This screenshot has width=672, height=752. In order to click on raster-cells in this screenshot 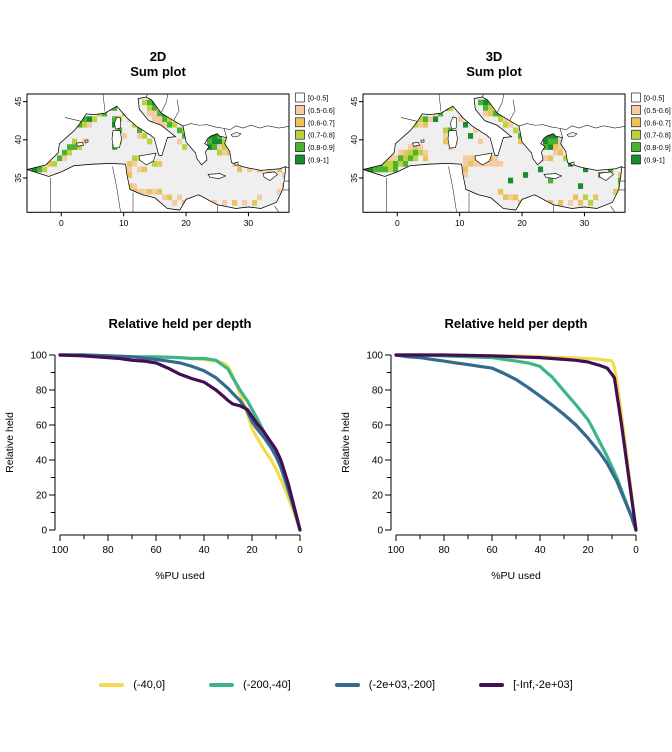, I will do `click(156, 152)`.